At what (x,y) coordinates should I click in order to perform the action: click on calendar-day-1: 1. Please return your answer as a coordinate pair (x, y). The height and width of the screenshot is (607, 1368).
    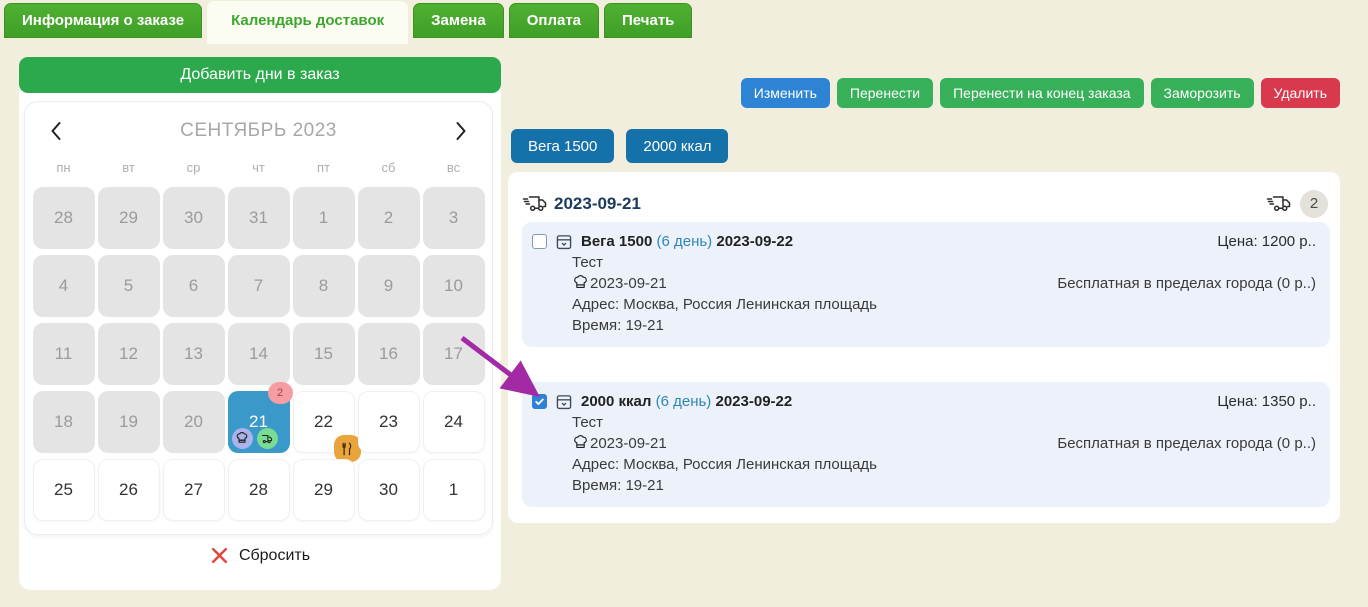
    Looking at the image, I should click on (453, 490).